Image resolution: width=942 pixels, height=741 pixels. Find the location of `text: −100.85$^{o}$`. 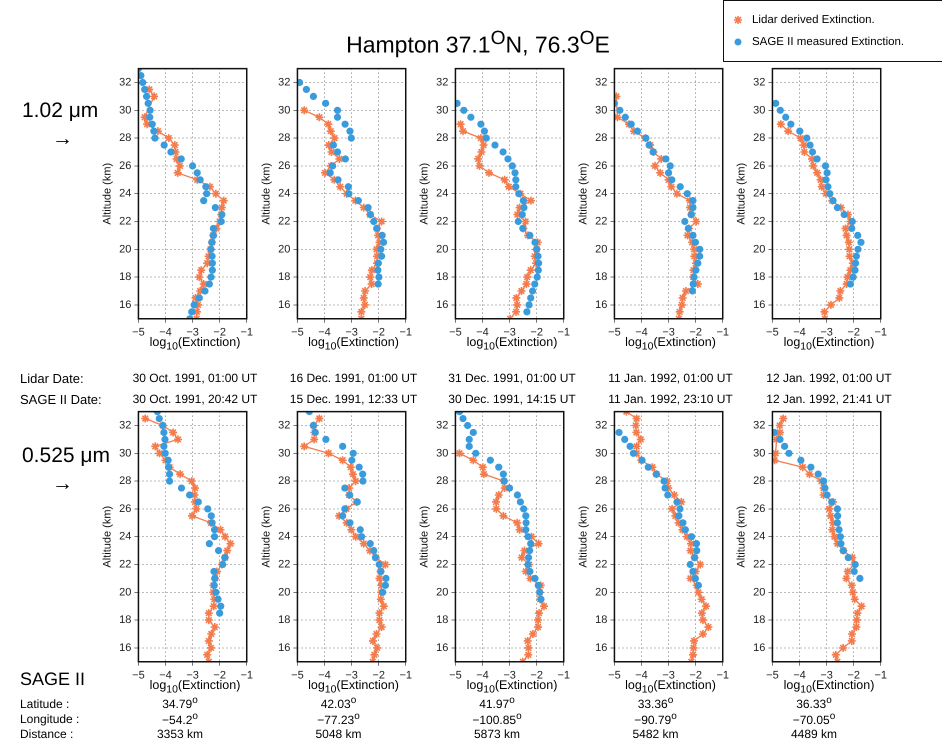

text: −100.85$^{o}$ is located at coordinates (497, 719).